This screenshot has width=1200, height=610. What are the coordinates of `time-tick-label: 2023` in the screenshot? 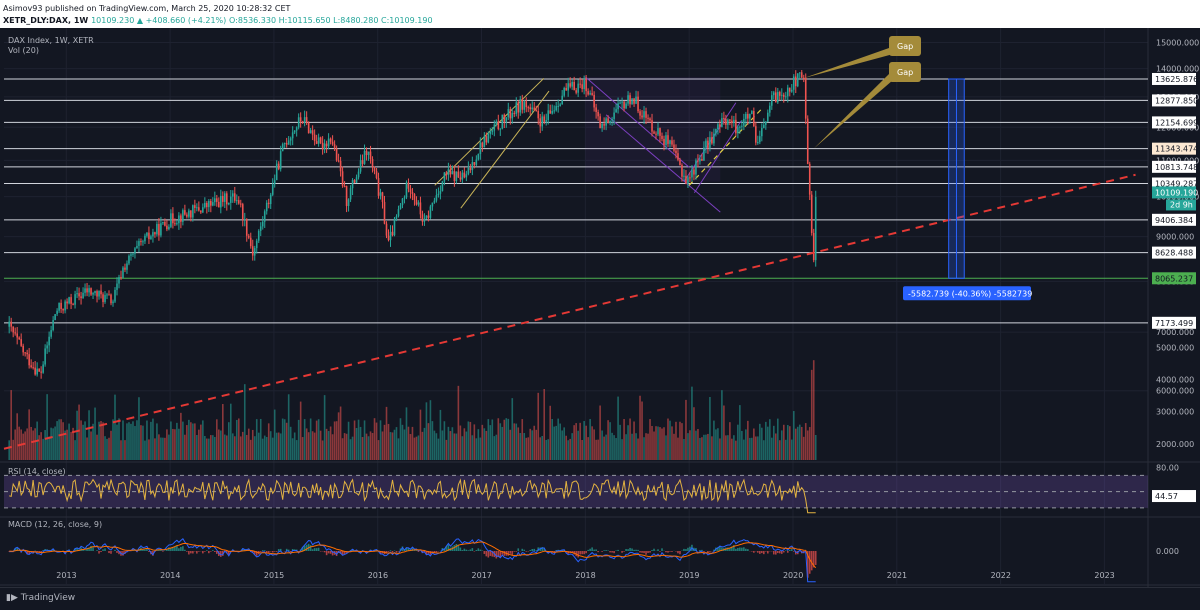 It's located at (1104, 575).